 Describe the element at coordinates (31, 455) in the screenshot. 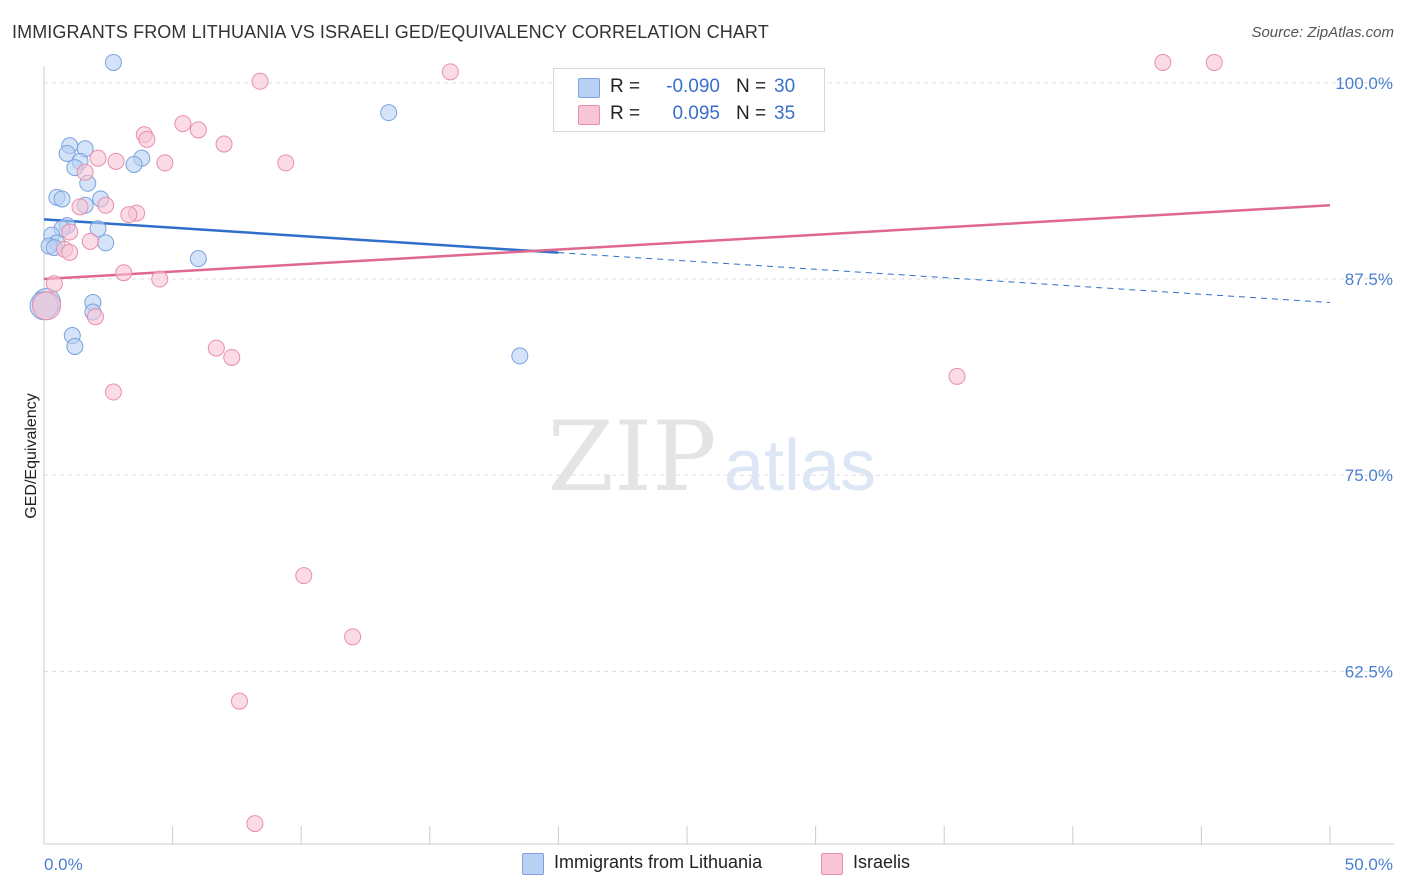

I see `y-axis-label: GED/Equivalency` at that location.